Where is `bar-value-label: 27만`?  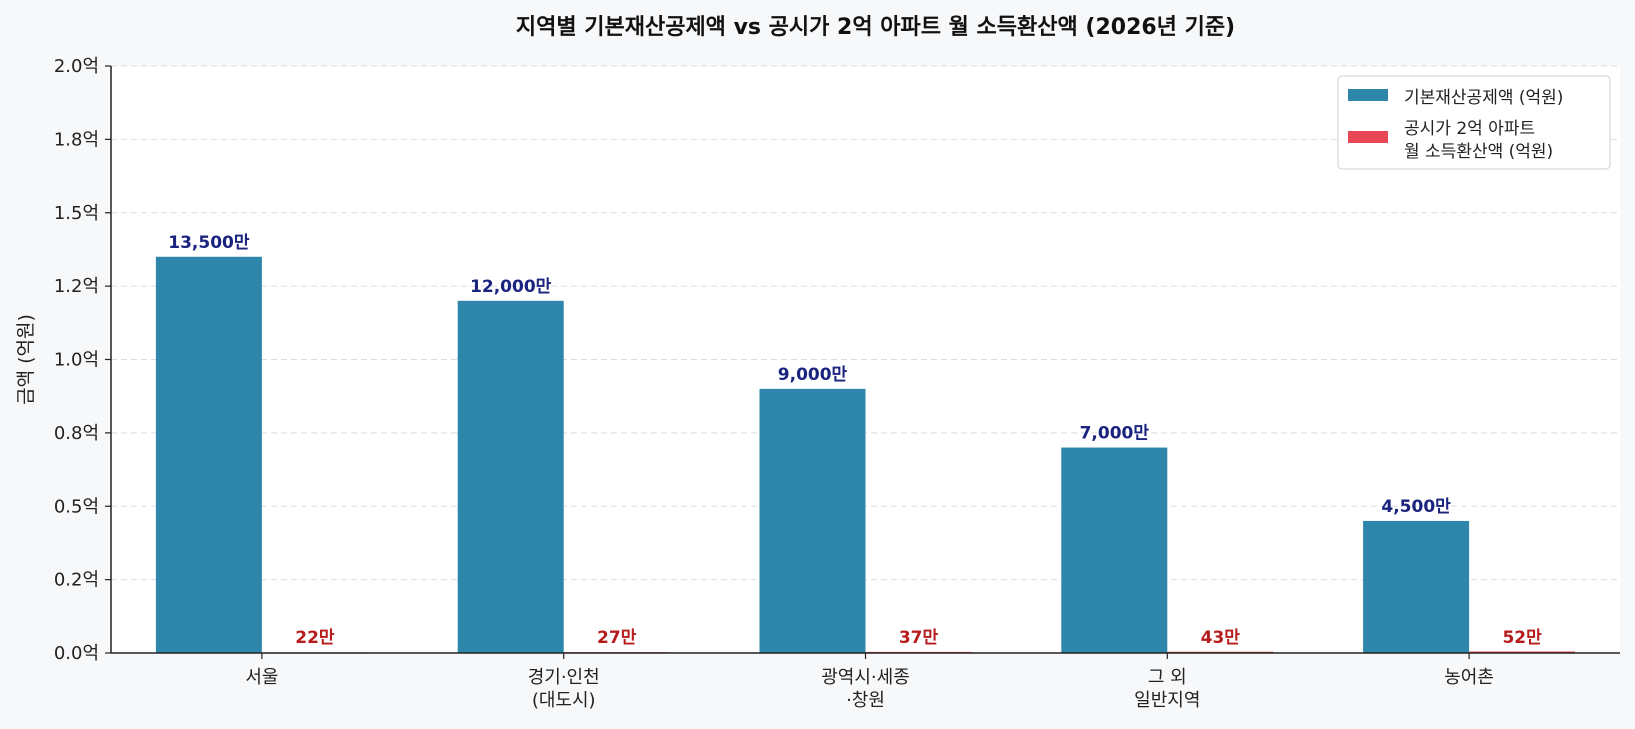
bar-value-label: 27만 is located at coordinates (617, 638).